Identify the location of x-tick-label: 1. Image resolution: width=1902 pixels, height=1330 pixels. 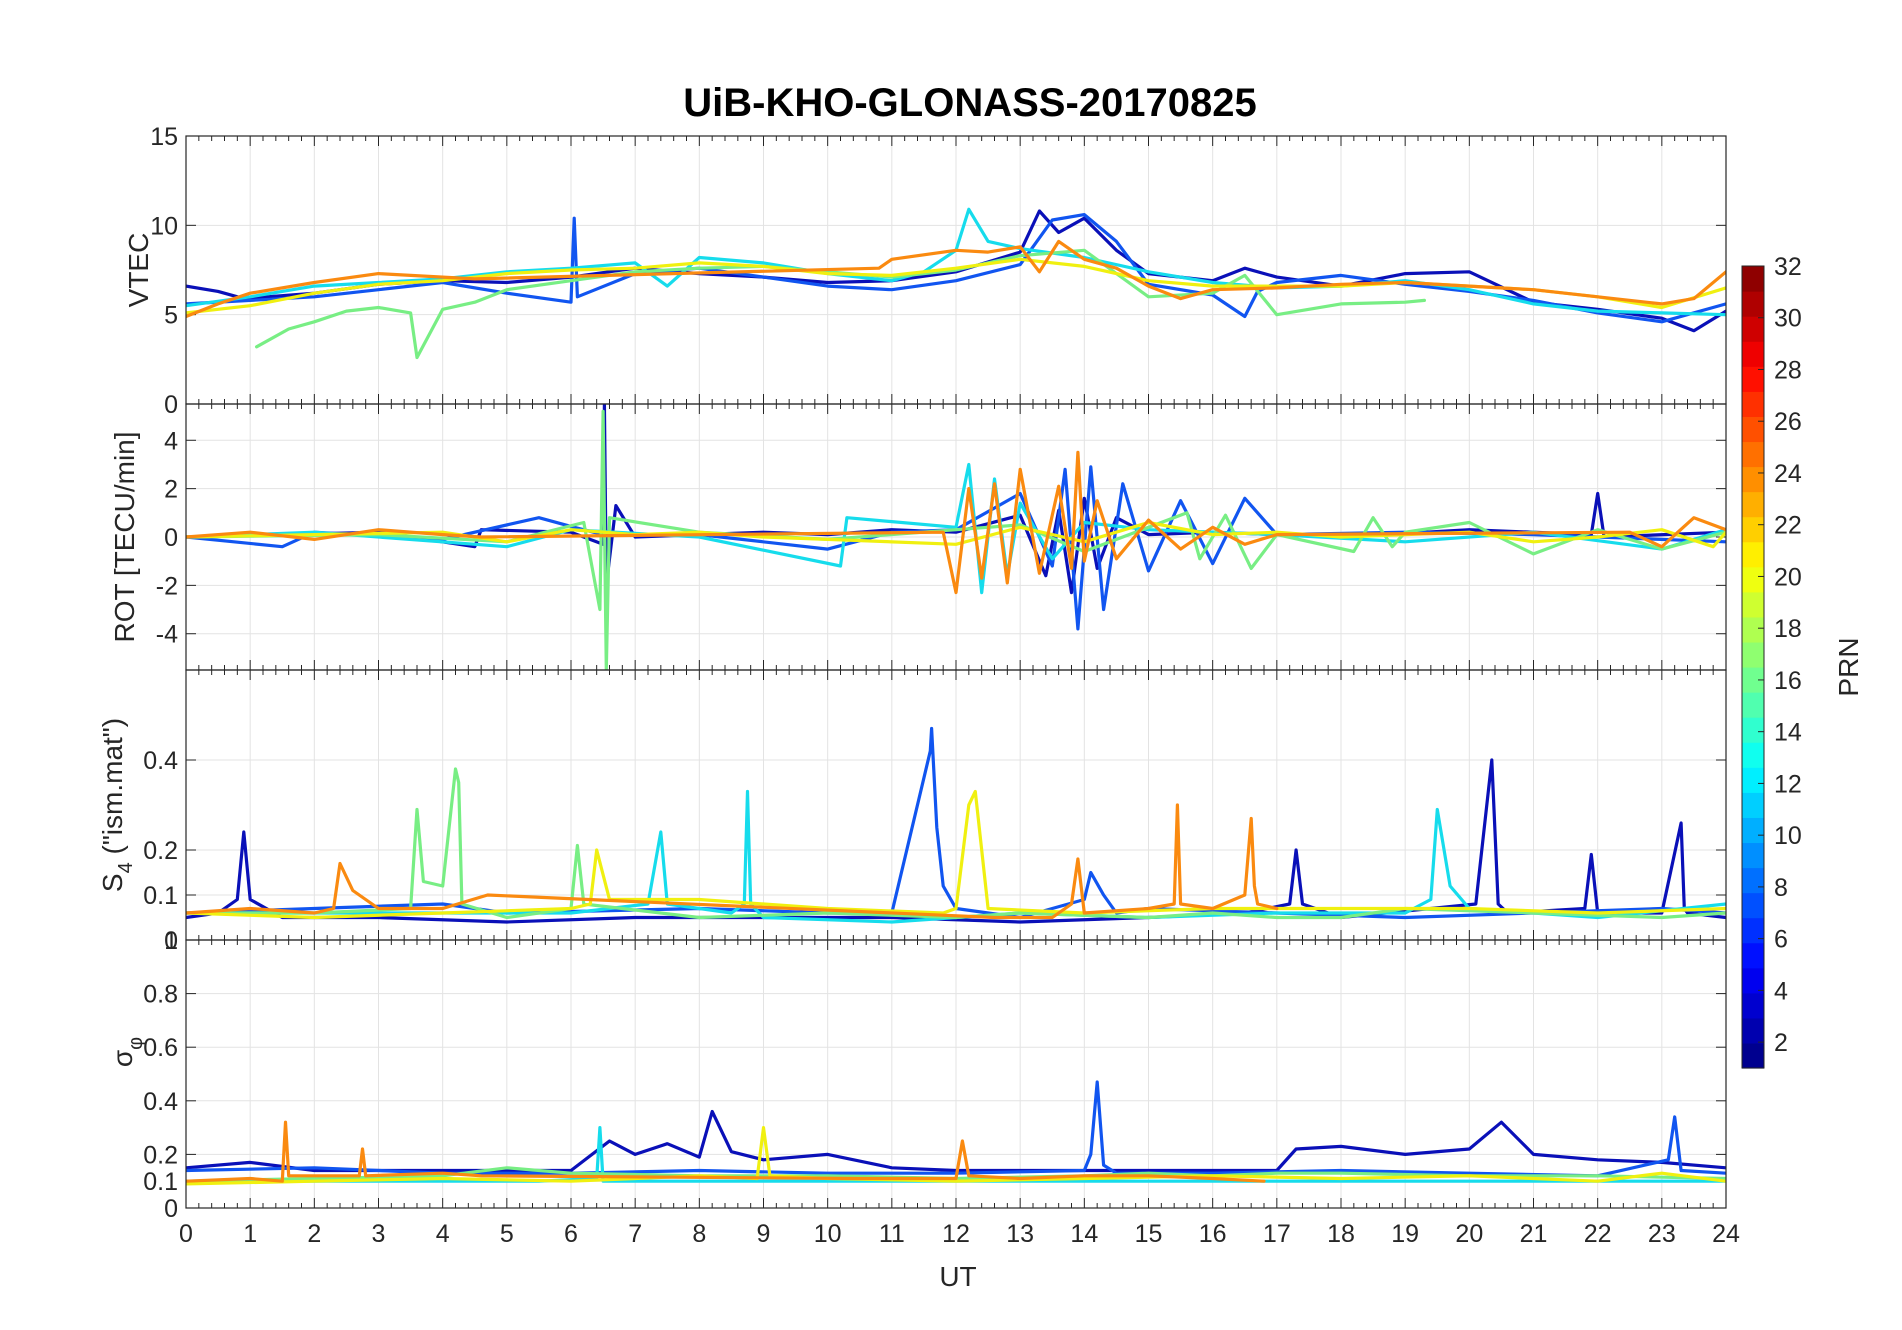
(250, 1234).